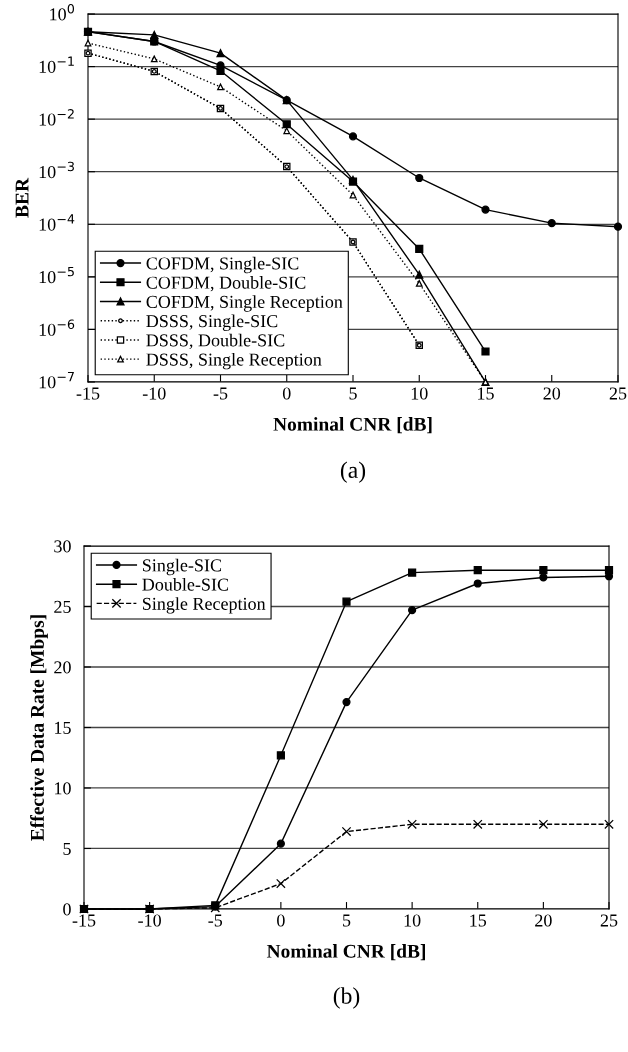 Image resolution: width=628 pixels, height=1052 pixels. What do you see at coordinates (56, 170) in the screenshot?
I see `y-tick-label: 10$^{−3}$` at bounding box center [56, 170].